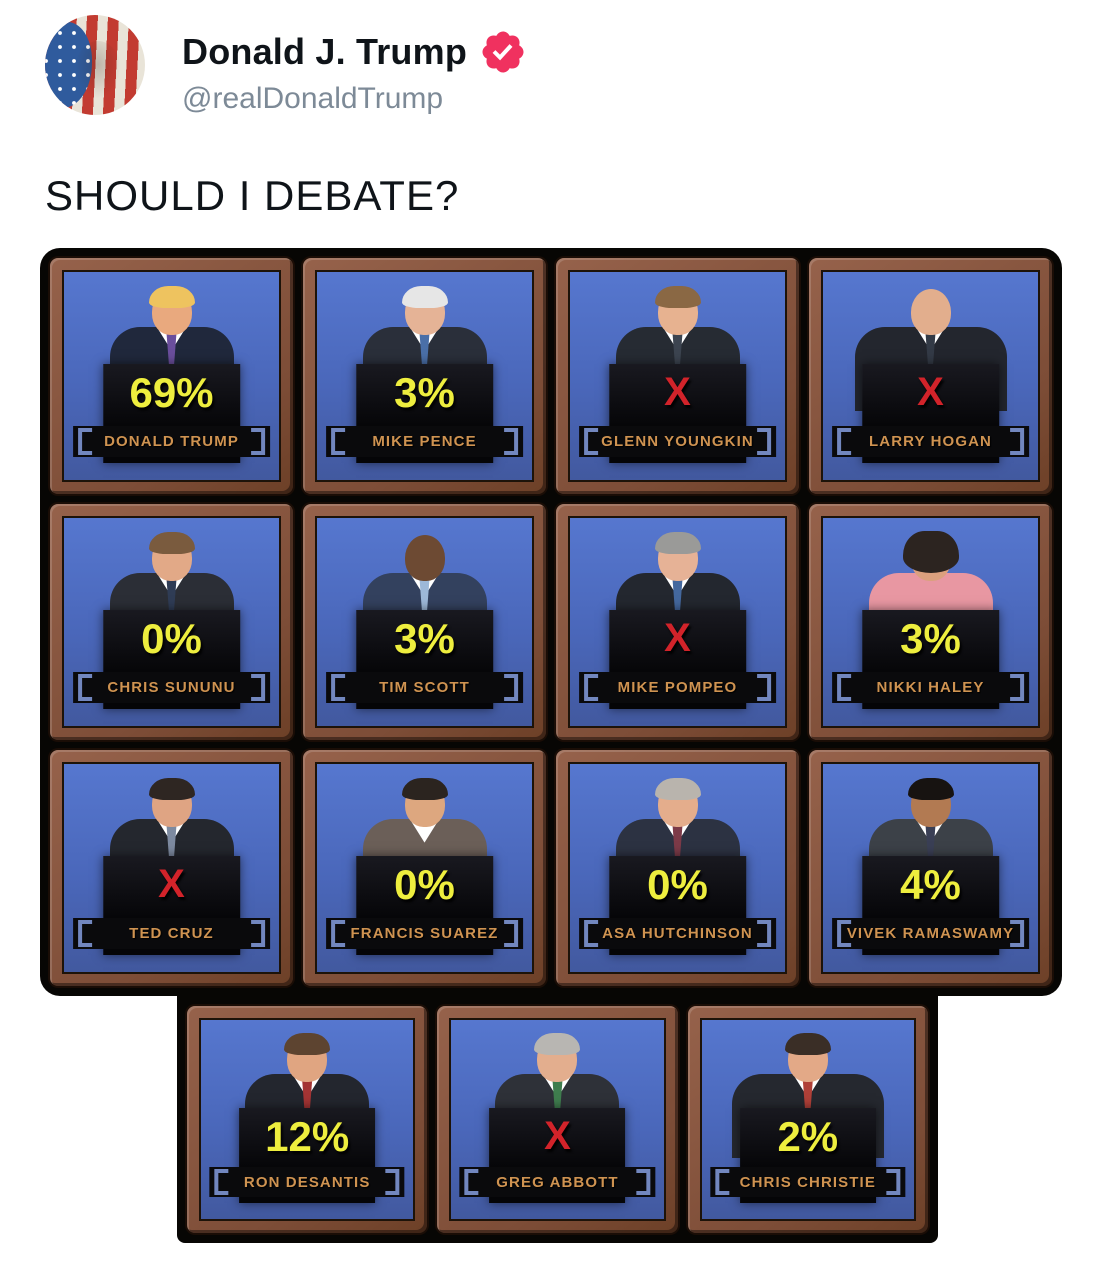 This screenshot has width=1107, height=1280. I want to click on poll-cell-panel: 4% VIVEK RAMASWAMY, so click(930, 868).